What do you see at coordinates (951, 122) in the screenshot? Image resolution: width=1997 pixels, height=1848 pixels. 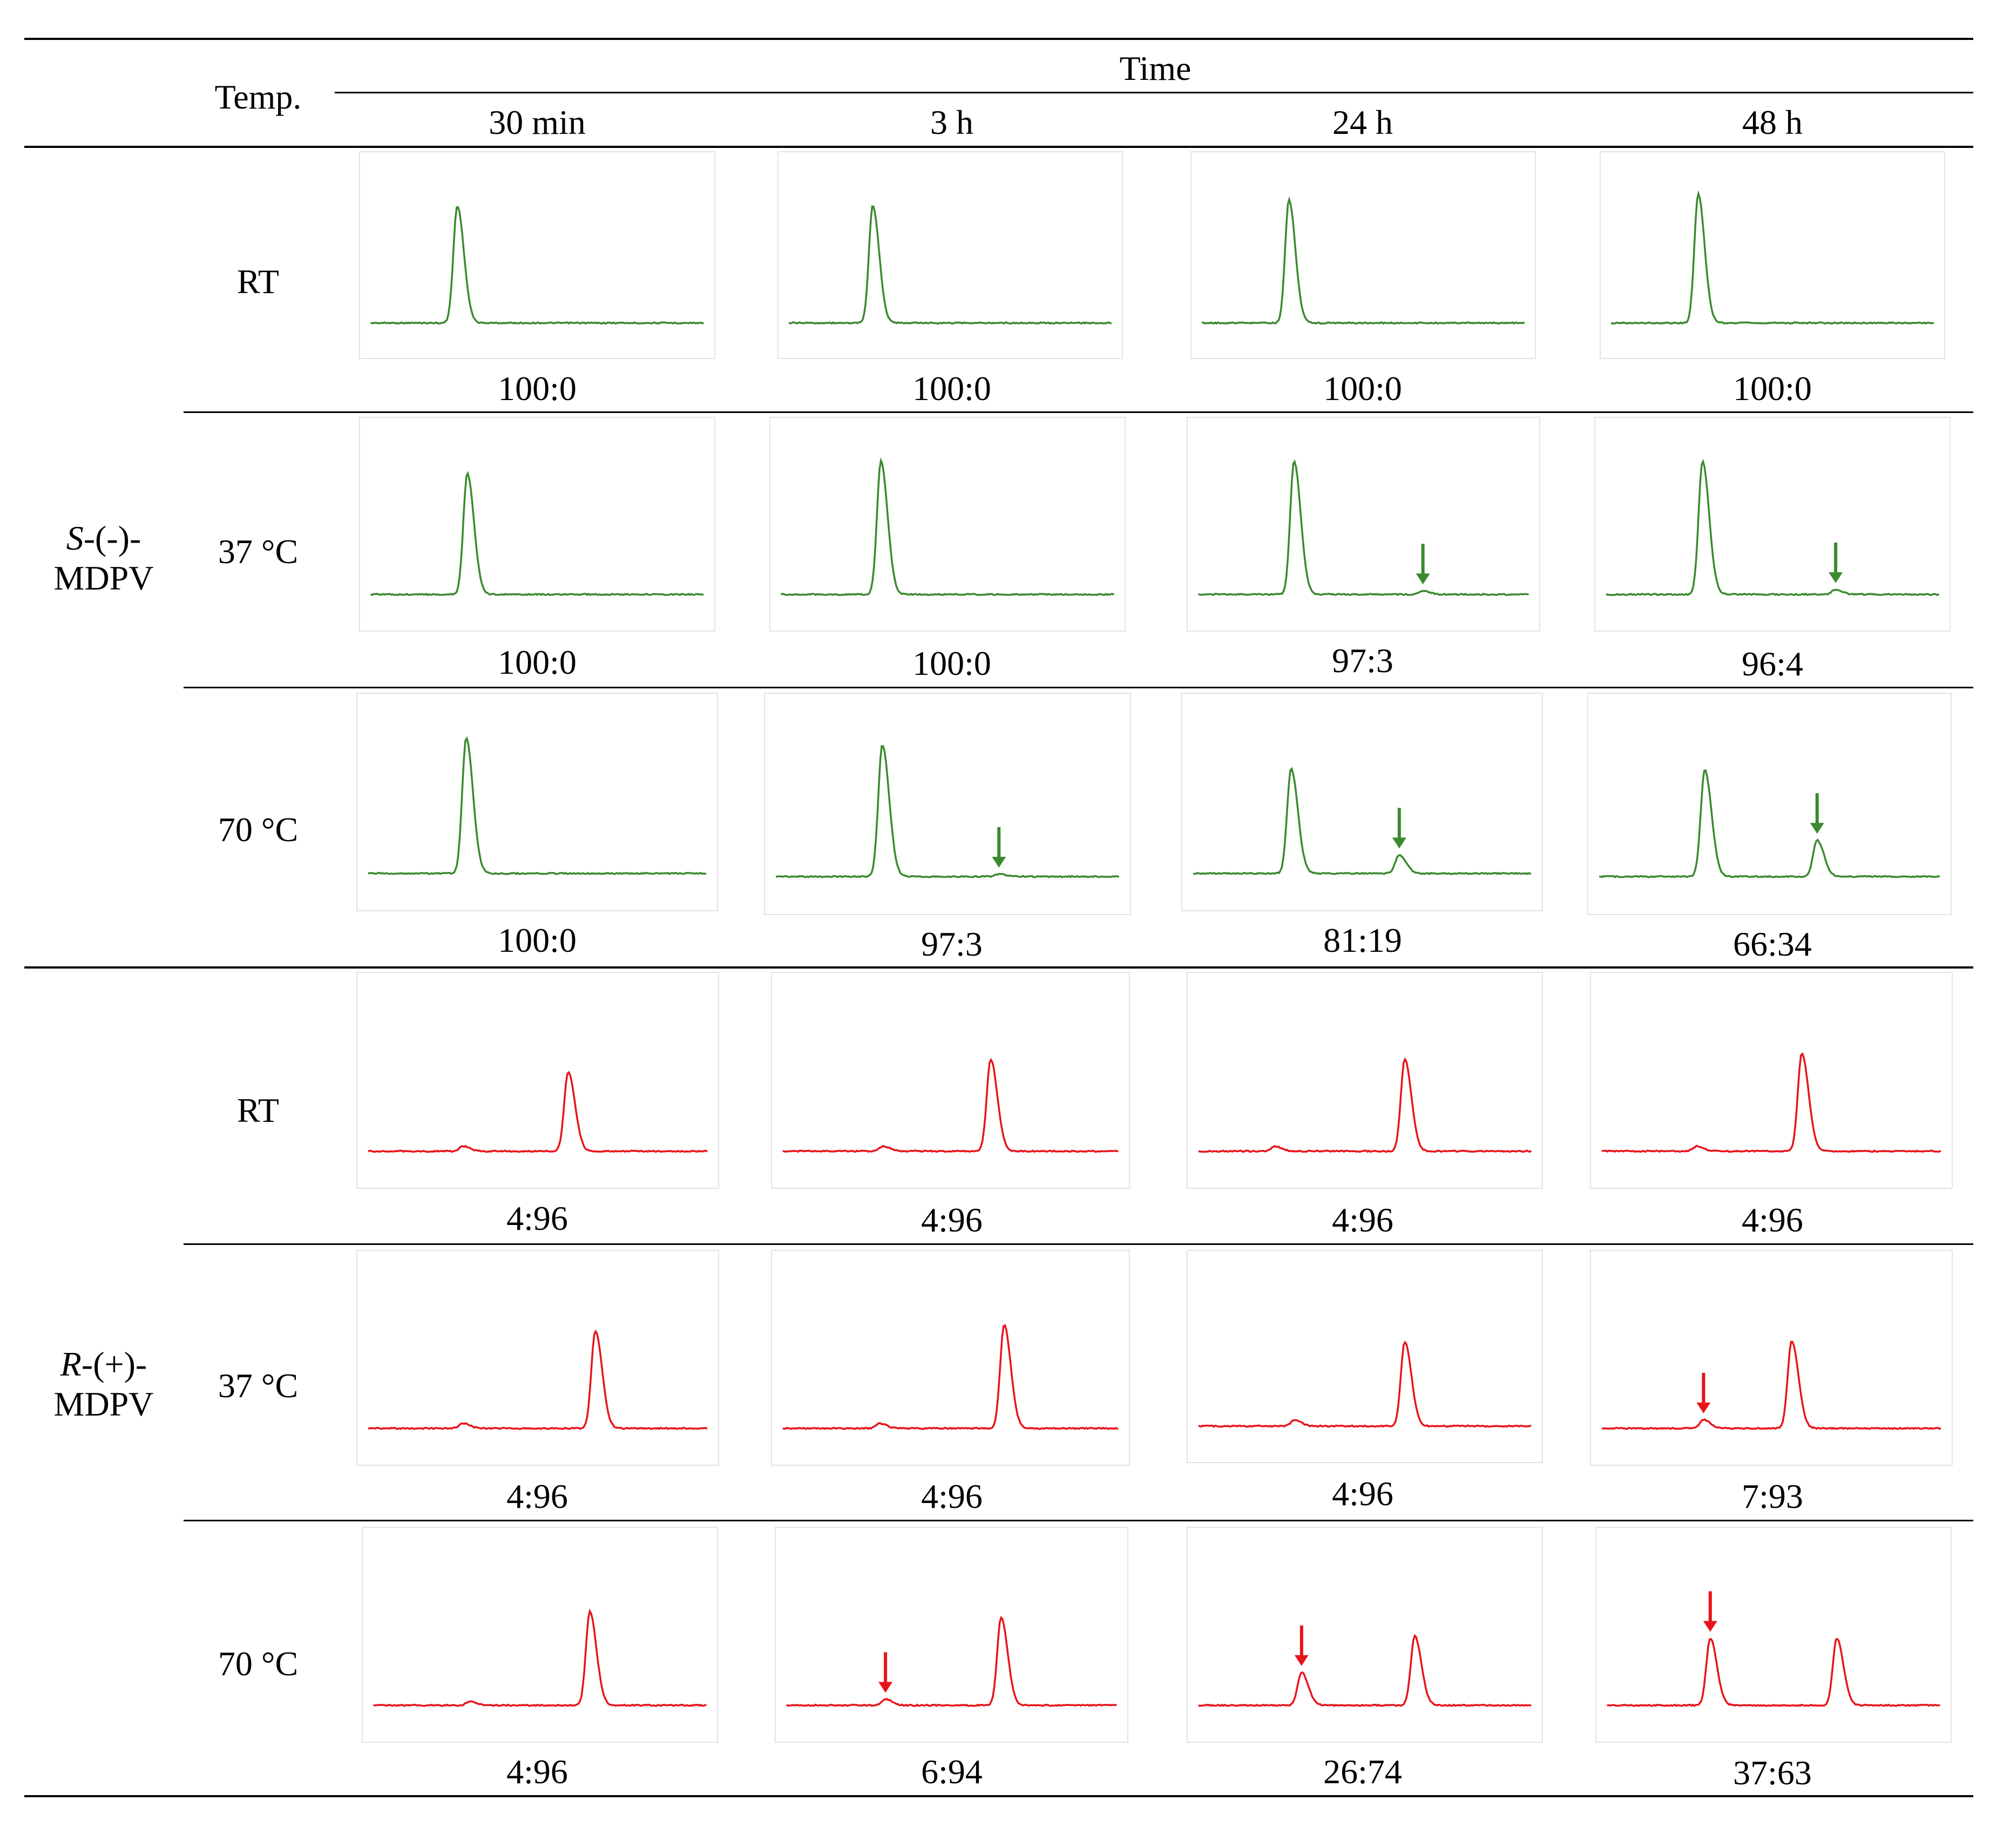 I see `time-column-3h: 3 h` at bounding box center [951, 122].